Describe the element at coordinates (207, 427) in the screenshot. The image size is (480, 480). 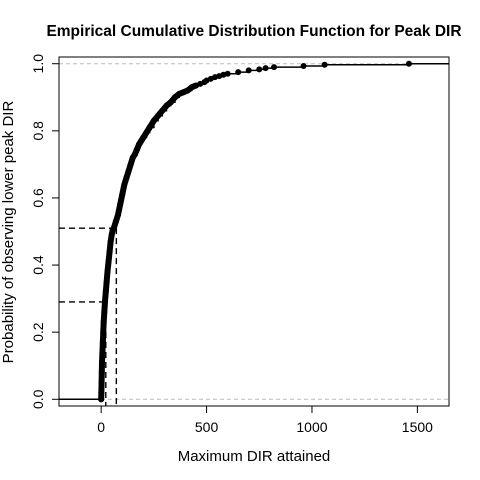
I see `x-tick-label: 500` at that location.